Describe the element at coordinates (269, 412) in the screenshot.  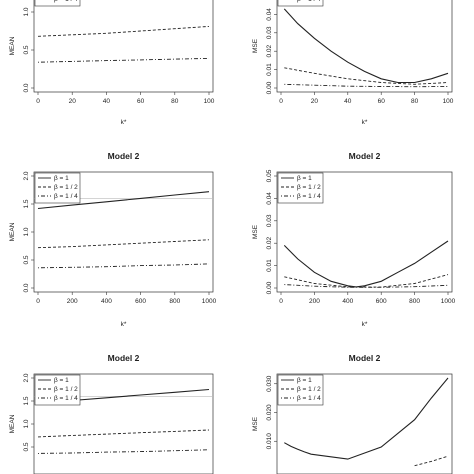
I see `y-tick-label: 0.020` at that location.